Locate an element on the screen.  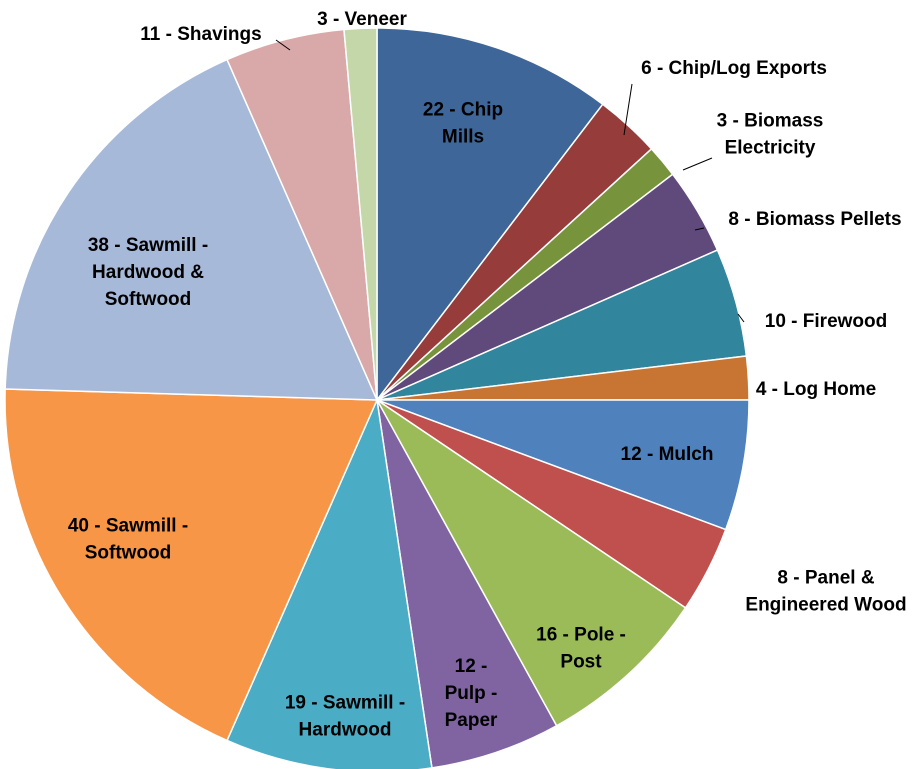
data-label: 8 - Biomass Pellets is located at coordinates (814, 219).